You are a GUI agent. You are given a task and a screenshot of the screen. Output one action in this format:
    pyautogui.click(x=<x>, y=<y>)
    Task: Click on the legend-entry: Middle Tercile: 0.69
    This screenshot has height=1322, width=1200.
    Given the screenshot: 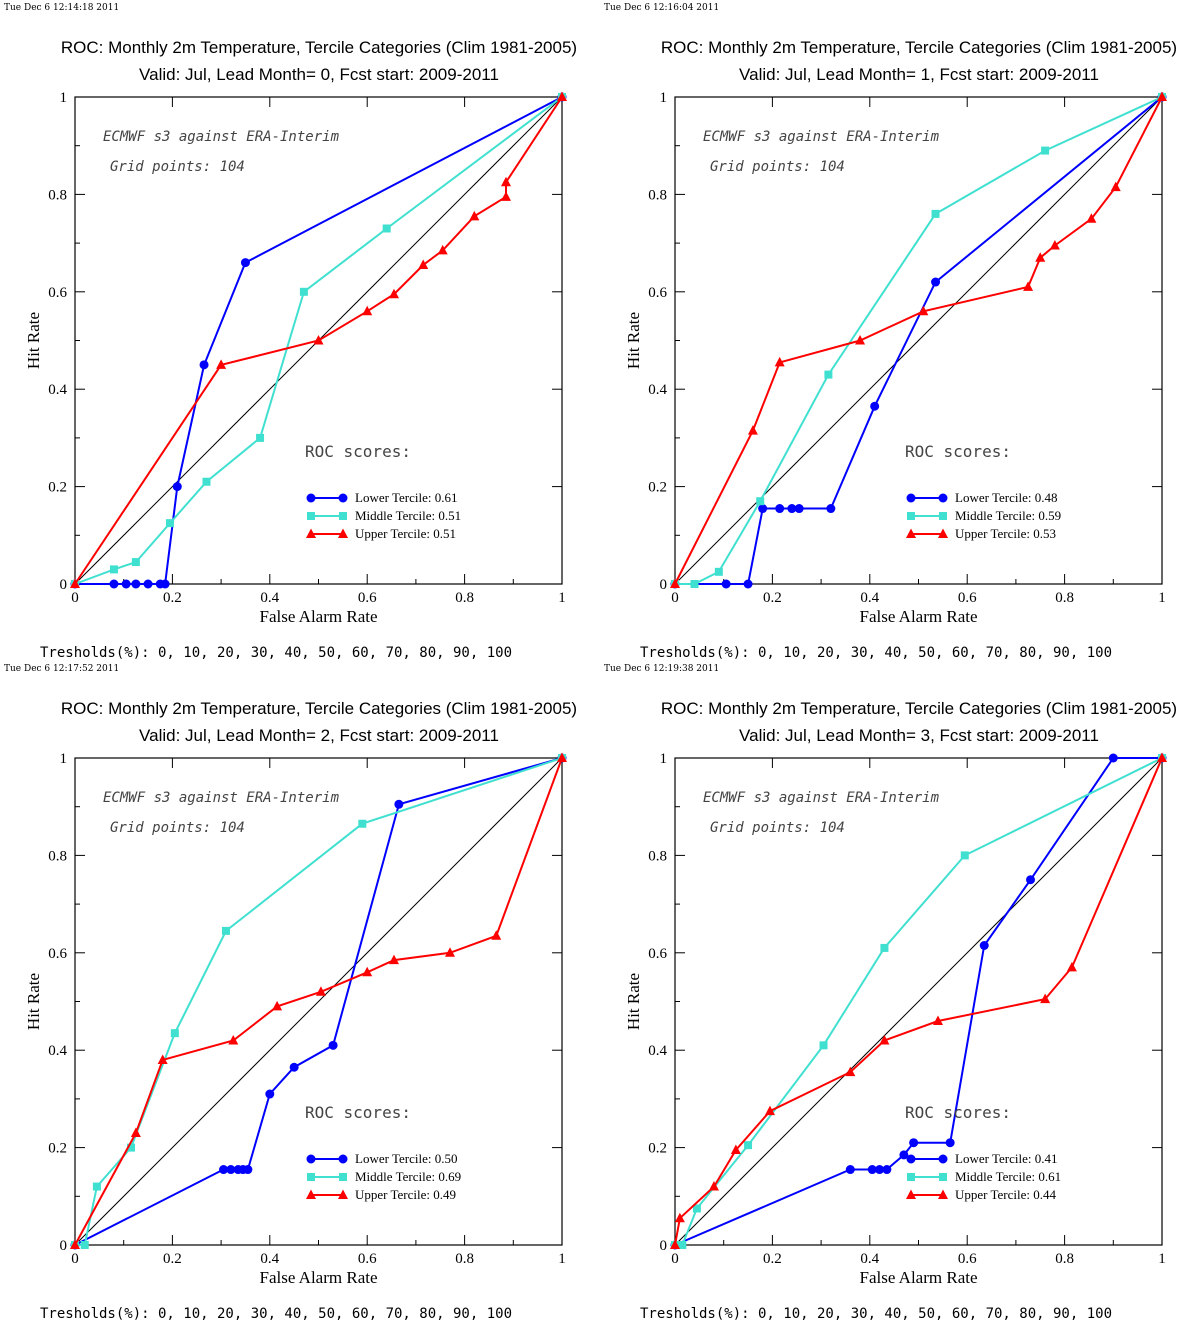 What is the action you would take?
    pyautogui.click(x=408, y=1176)
    